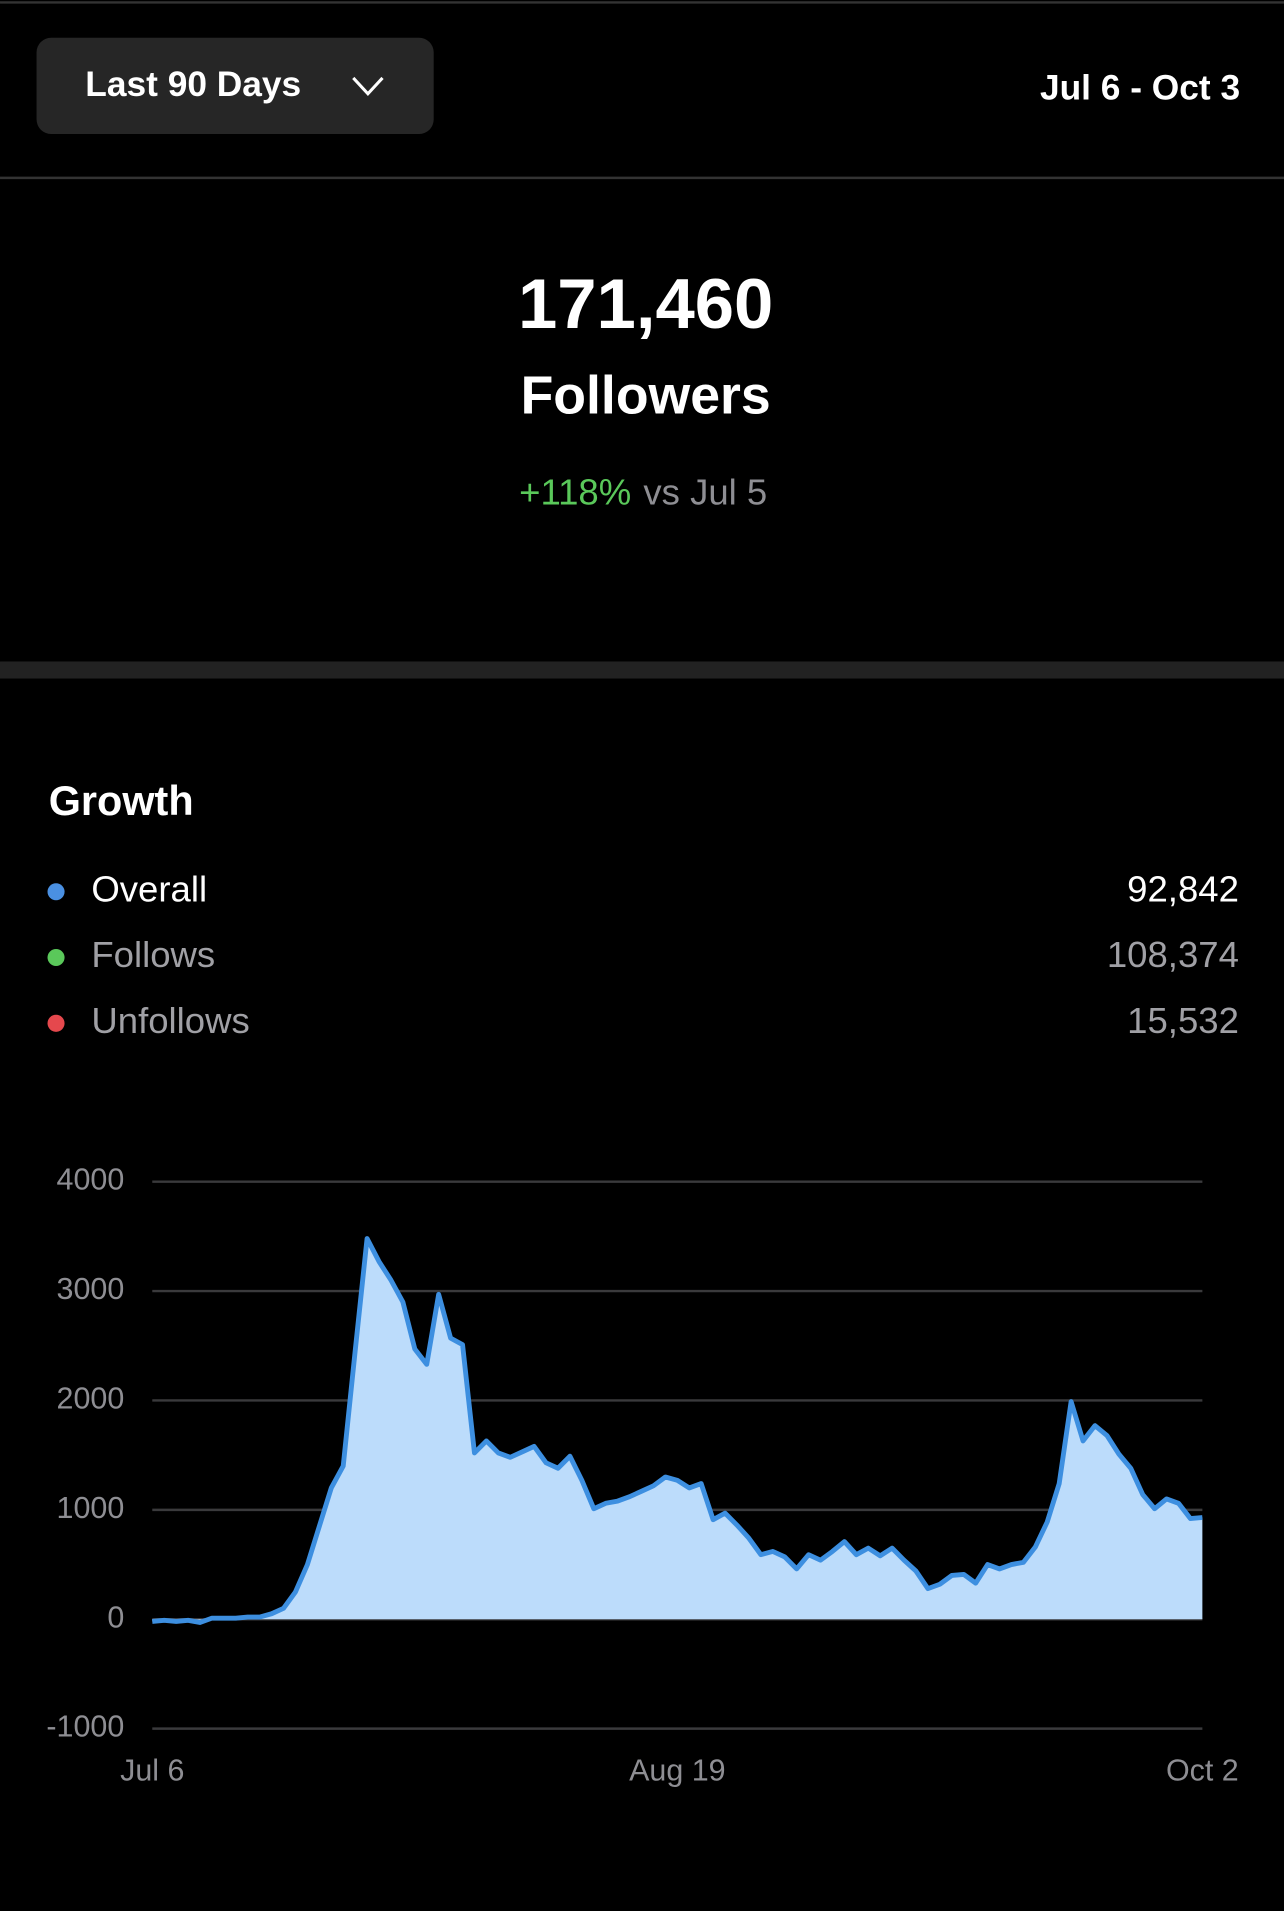  I want to click on x-tick-label: Oct 2, so click(1202, 1771).